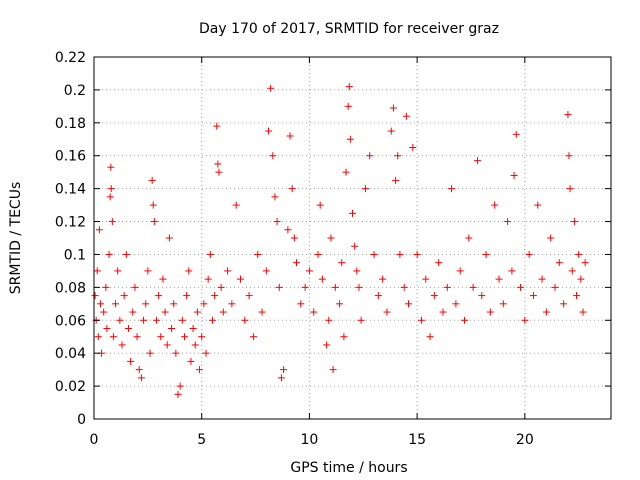 The image size is (640, 480). Describe the element at coordinates (75, 255) in the screenshot. I see `y-tick-label: 0.1` at that location.